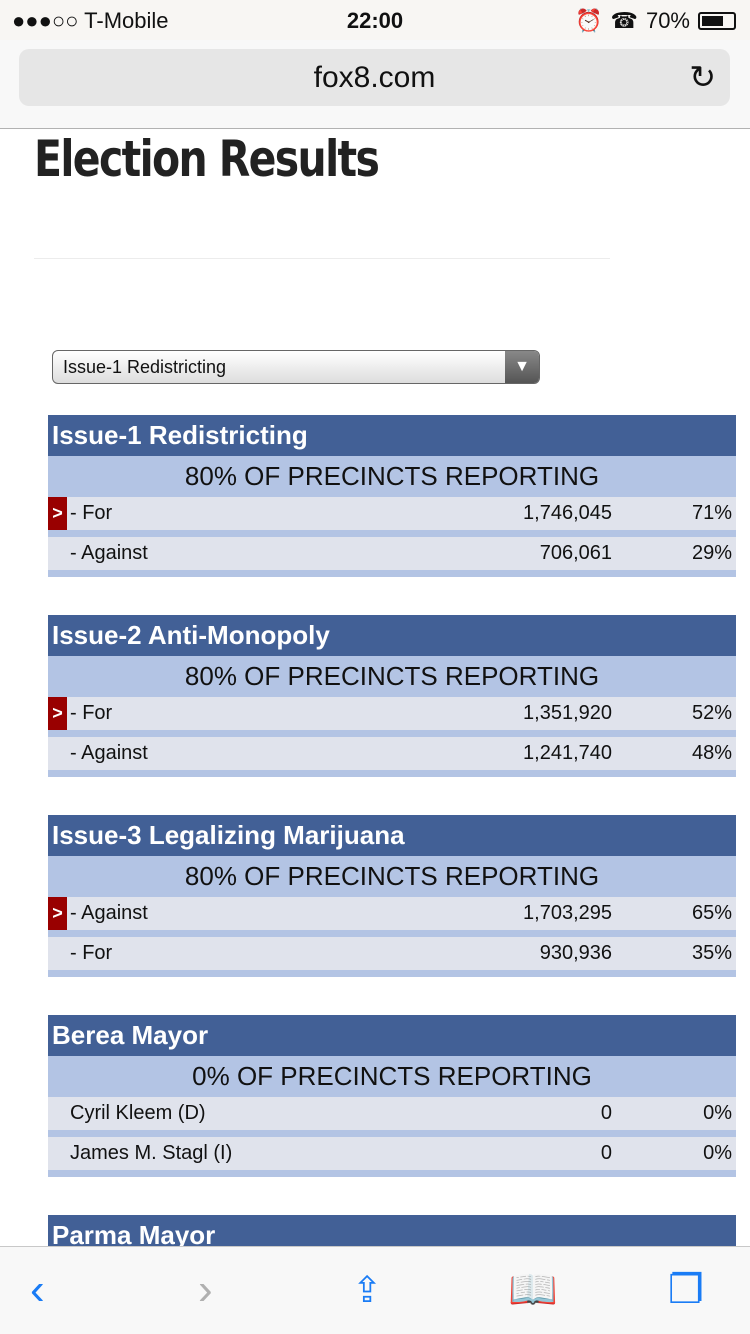 Image resolution: width=750 pixels, height=1334 pixels. What do you see at coordinates (567, 753) in the screenshot?
I see `vote-count: 1,241,740` at bounding box center [567, 753].